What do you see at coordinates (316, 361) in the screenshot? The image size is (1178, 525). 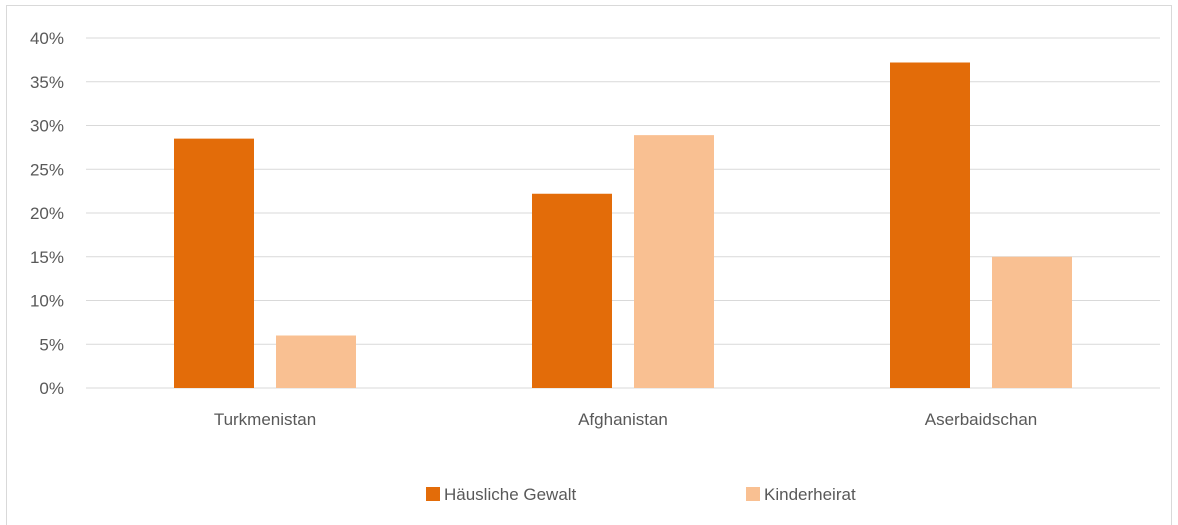 I see `bar-kinderheirat-turkmenistan` at bounding box center [316, 361].